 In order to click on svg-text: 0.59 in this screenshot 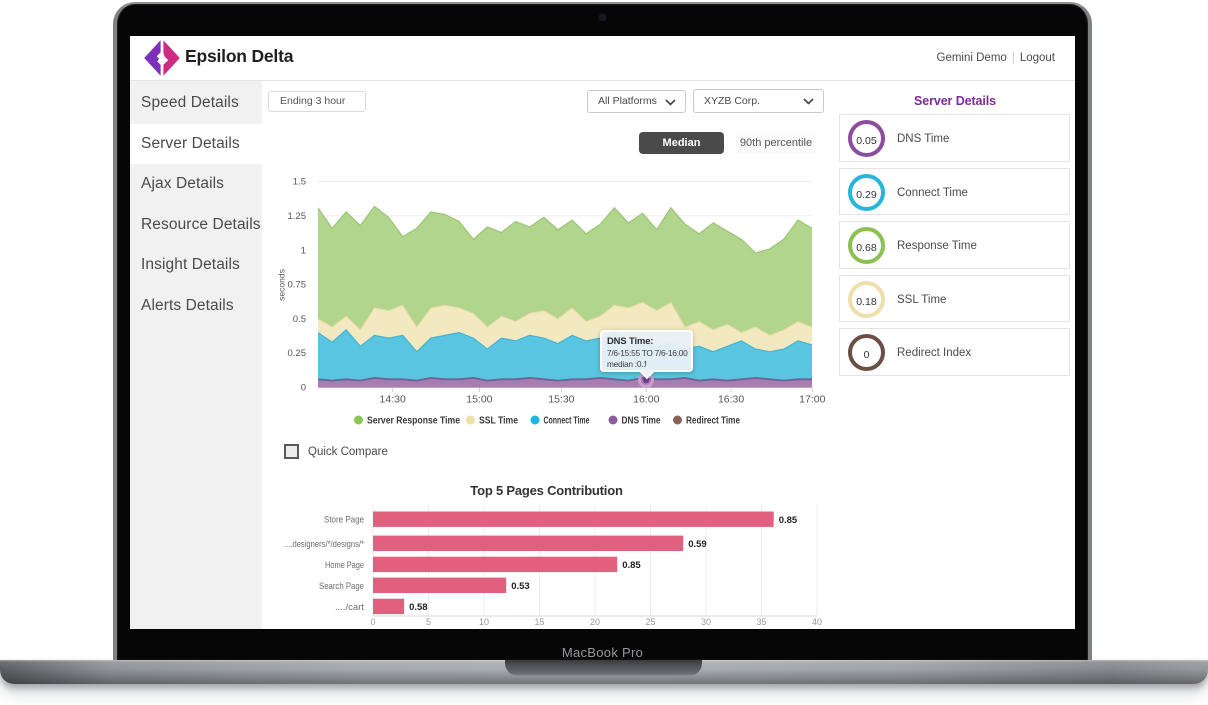, I will do `click(697, 544)`.